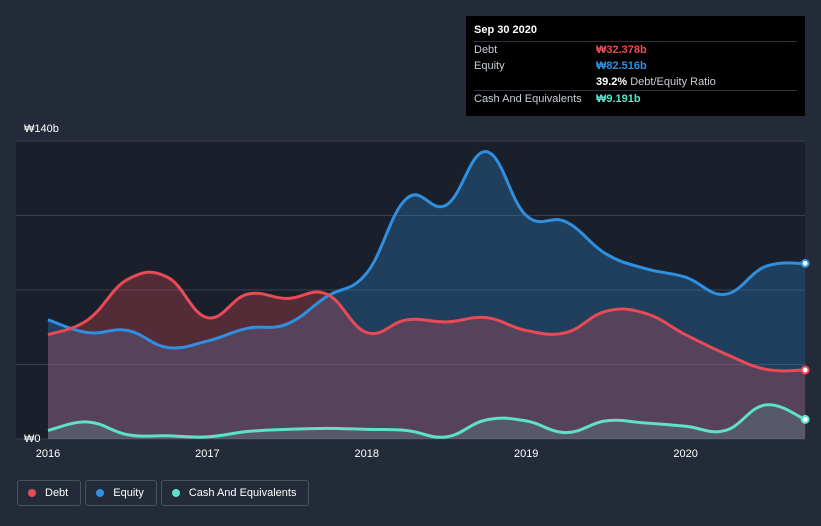  Describe the element at coordinates (805, 370) in the screenshot. I see `debt-endpoint` at that location.